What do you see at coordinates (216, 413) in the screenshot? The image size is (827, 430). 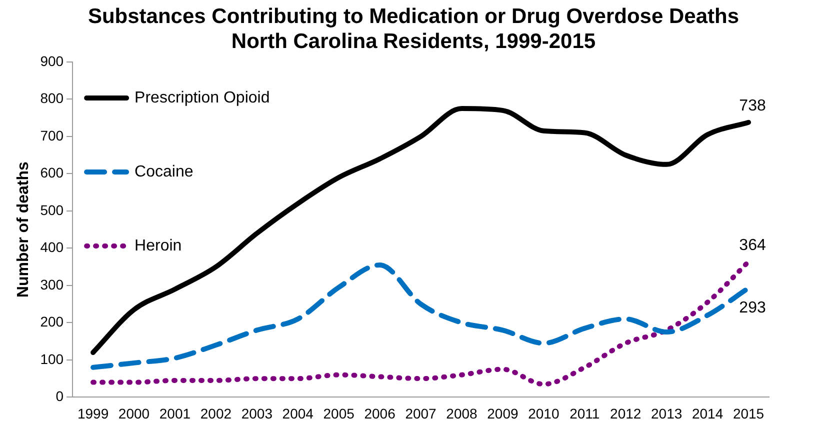 I see `x-tick-label: 2002` at bounding box center [216, 413].